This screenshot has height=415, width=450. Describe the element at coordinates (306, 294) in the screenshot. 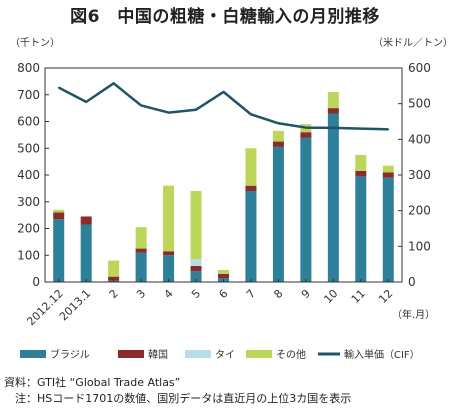

I see `x-tick-label: 9` at that location.